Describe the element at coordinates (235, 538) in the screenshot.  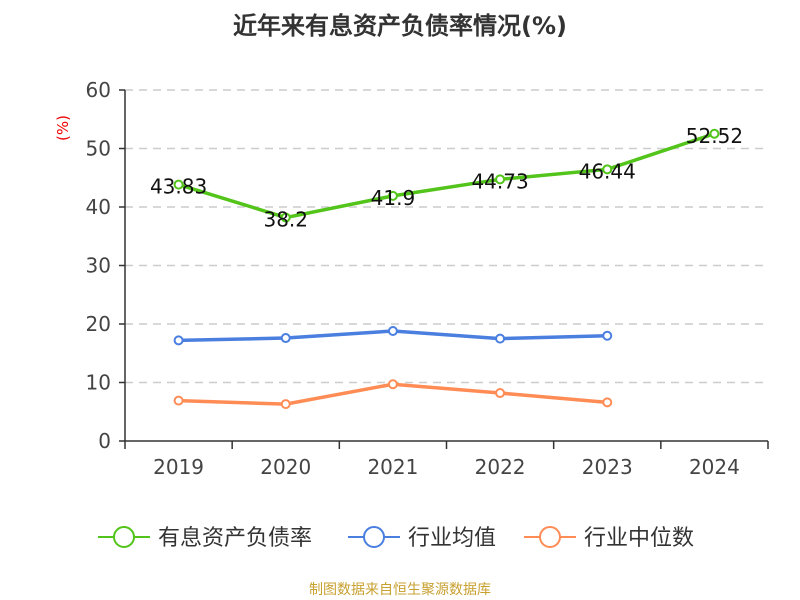
I see `legend-label: 有息资产负债率` at that location.